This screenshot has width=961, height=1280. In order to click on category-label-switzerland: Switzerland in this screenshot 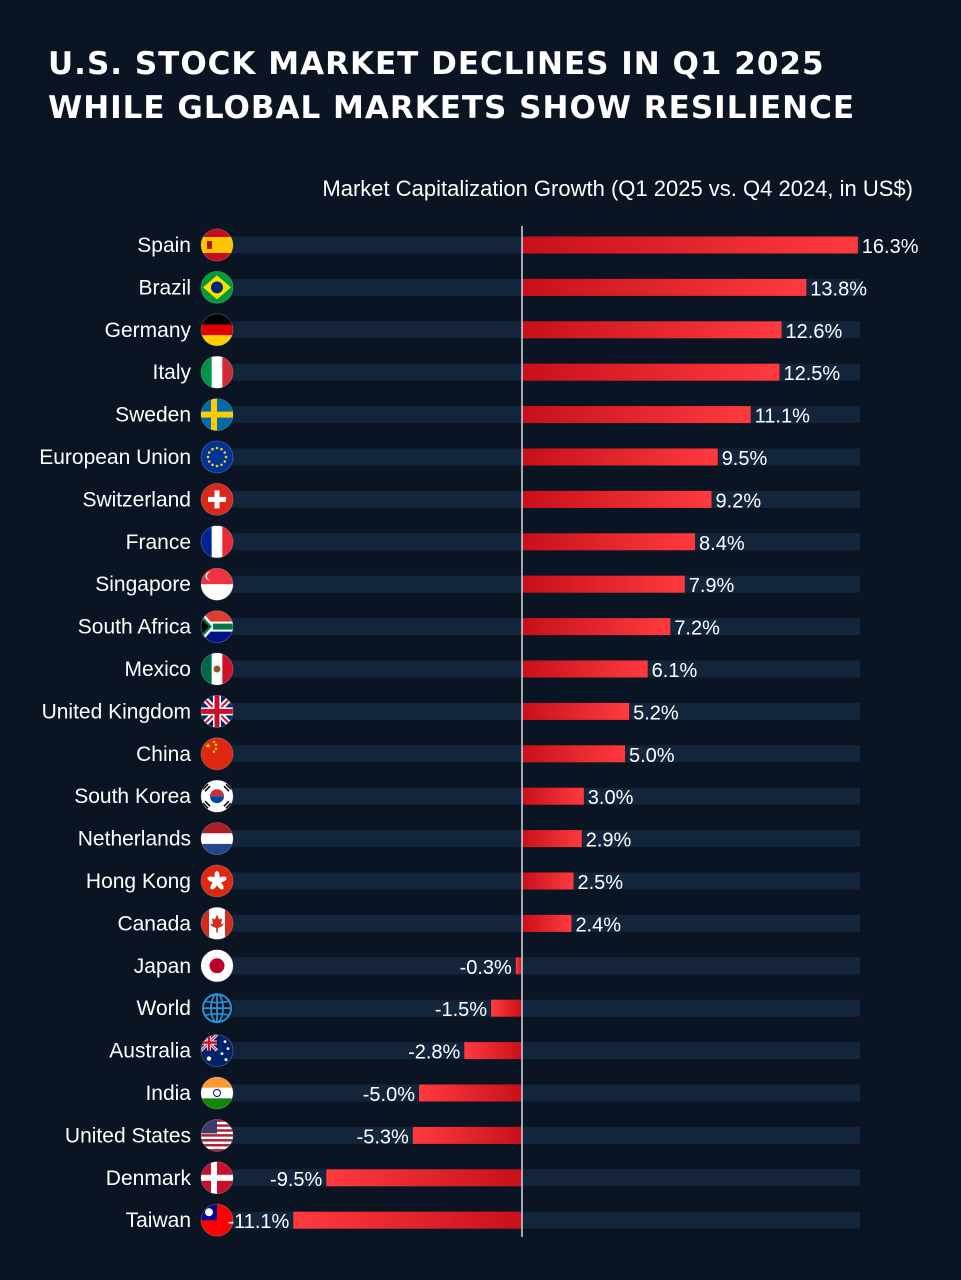, I will do `click(136, 499)`.